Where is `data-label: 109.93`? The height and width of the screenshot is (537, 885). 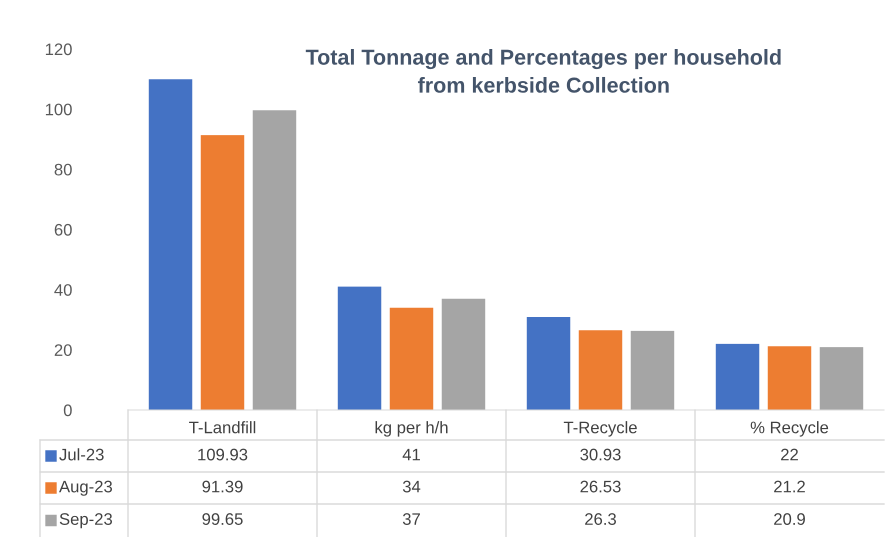
data-label: 109.93 is located at coordinates (223, 454).